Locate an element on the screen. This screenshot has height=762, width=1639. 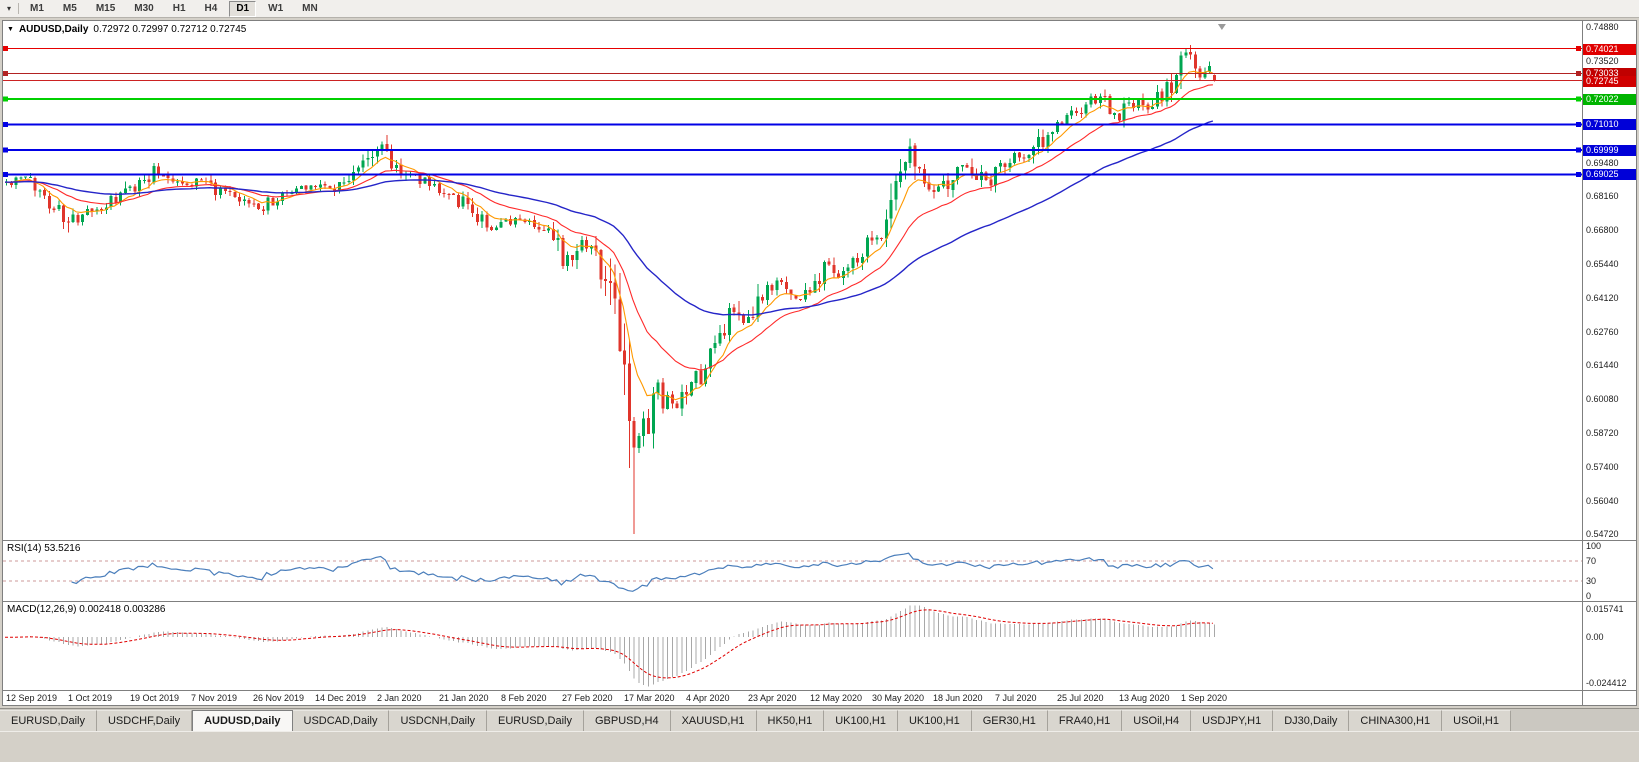
price-axis-label: 0.56040 is located at coordinates (1602, 501).